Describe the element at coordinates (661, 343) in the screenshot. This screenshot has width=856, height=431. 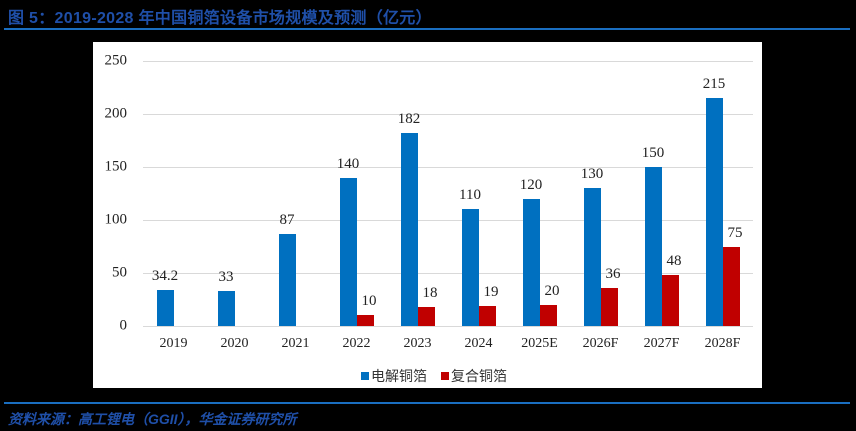
I see `x-axis-category-label: 2027F` at that location.